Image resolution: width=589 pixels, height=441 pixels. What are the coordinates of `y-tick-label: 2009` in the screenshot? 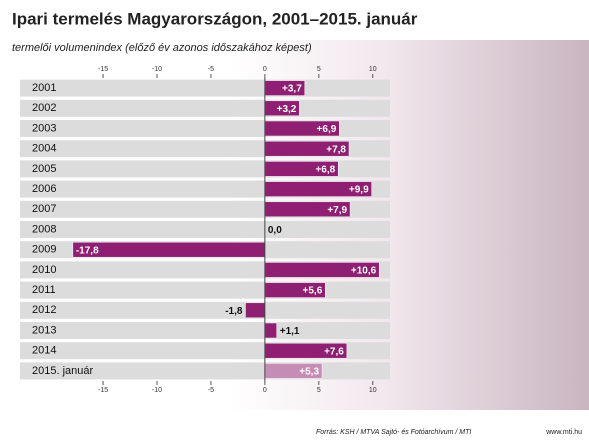 It's located at (44, 250).